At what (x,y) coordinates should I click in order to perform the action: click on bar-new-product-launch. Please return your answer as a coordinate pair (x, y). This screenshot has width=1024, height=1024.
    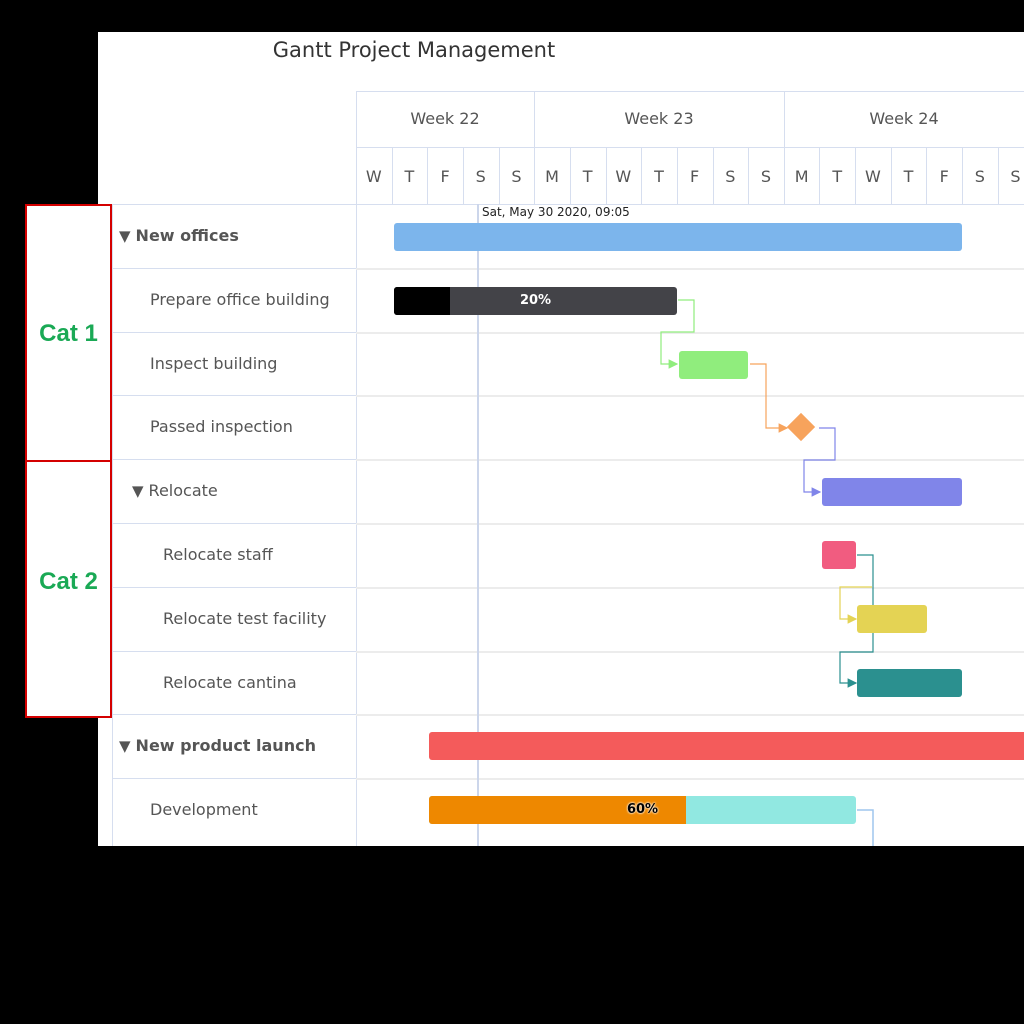
    Looking at the image, I should click on (726, 746).